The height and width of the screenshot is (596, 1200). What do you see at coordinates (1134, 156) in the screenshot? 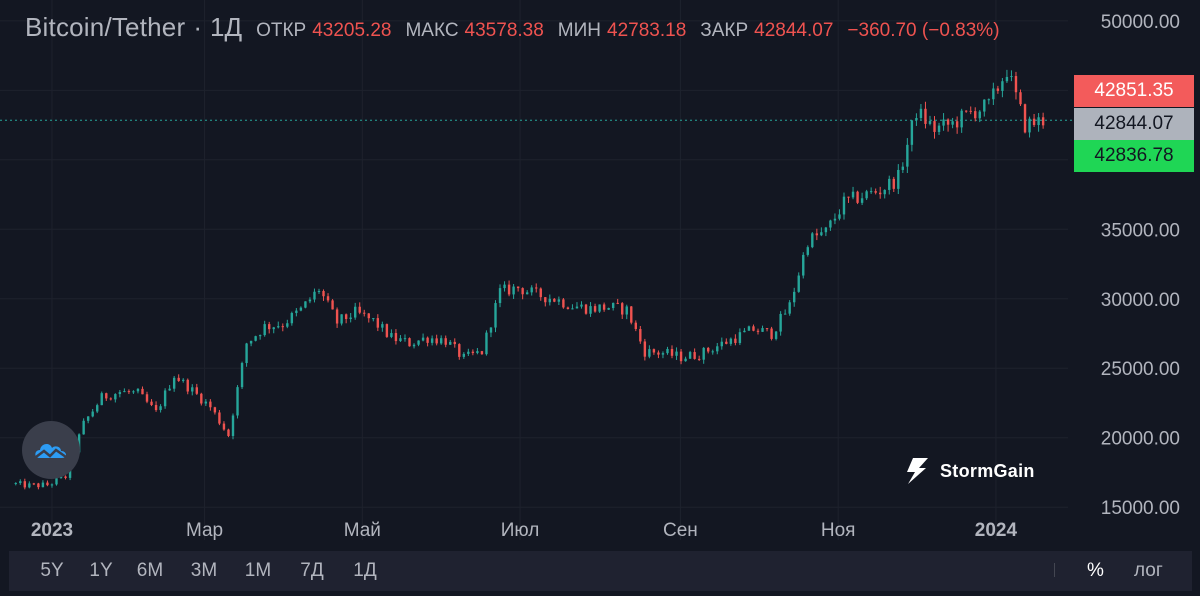
I see `bid-price-tag: 42836.78` at bounding box center [1134, 156].